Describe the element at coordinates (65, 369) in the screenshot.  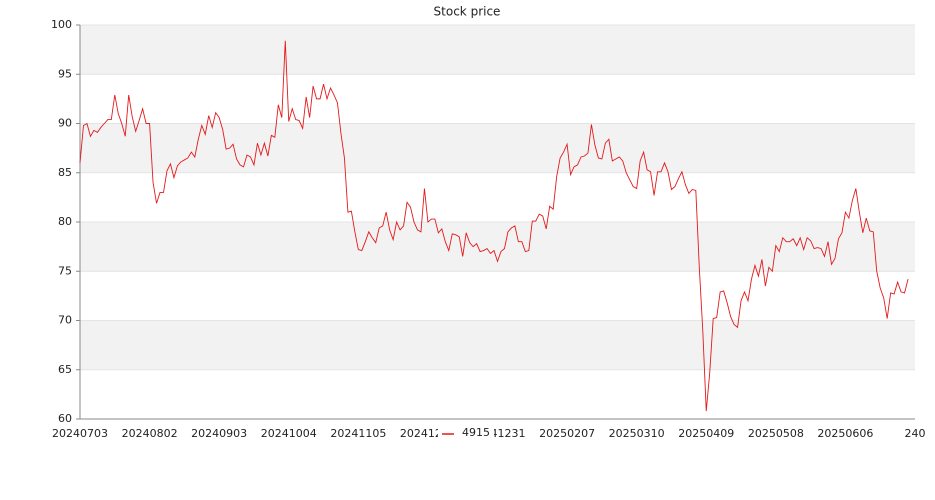
I see `y-tick-label: 65` at that location.